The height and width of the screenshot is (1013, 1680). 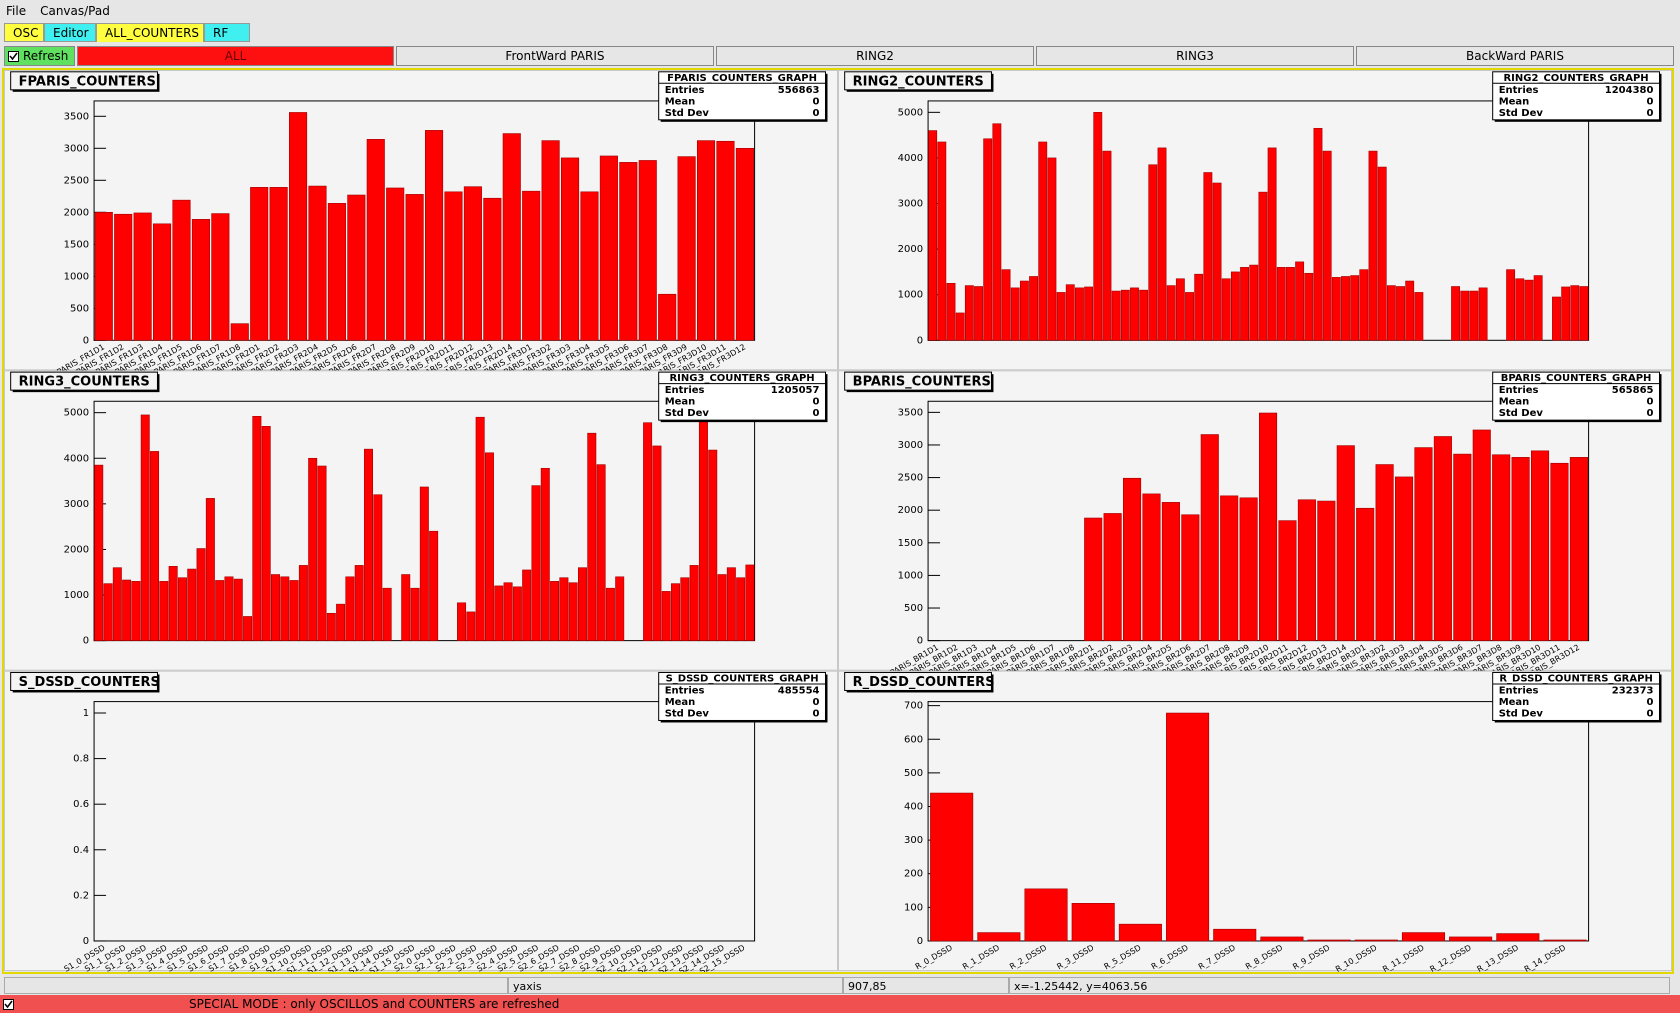 What do you see at coordinates (79, 308) in the screenshot?
I see `y-tick-label: 500` at bounding box center [79, 308].